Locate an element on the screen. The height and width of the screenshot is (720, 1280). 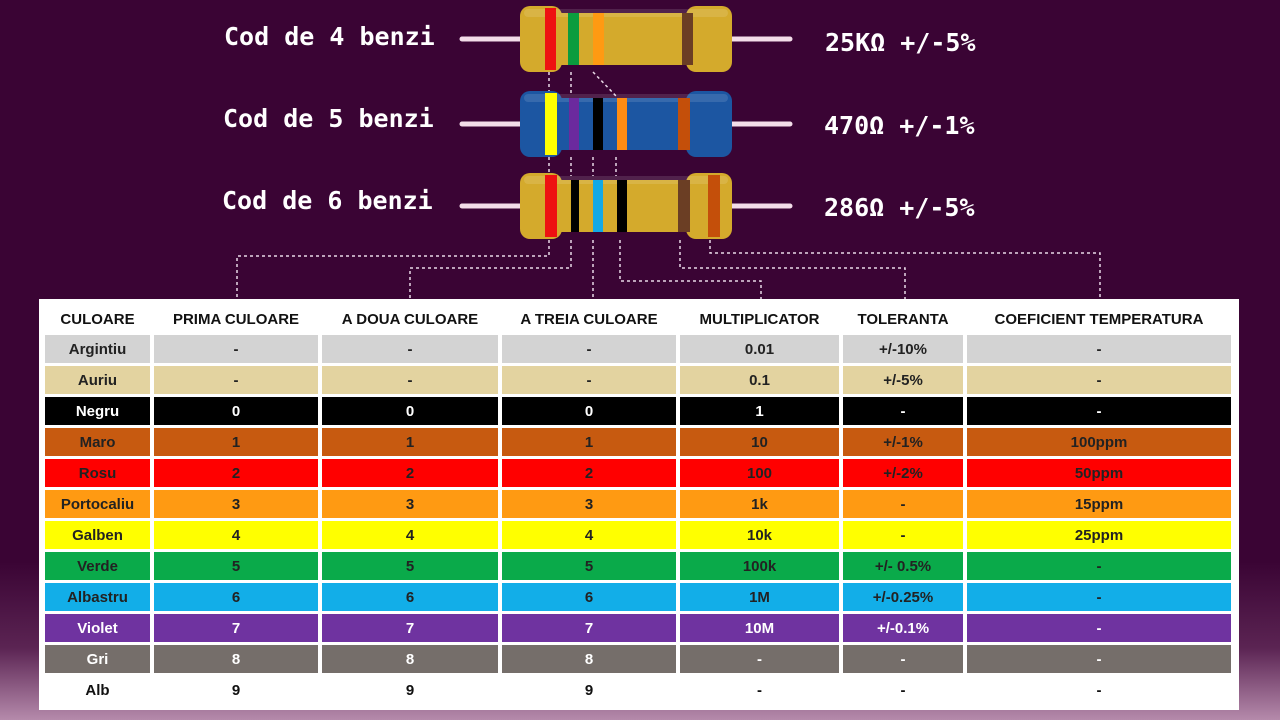
table-row: Galben 4 4 4 10k -25ppm is located at coordinates (638, 535).